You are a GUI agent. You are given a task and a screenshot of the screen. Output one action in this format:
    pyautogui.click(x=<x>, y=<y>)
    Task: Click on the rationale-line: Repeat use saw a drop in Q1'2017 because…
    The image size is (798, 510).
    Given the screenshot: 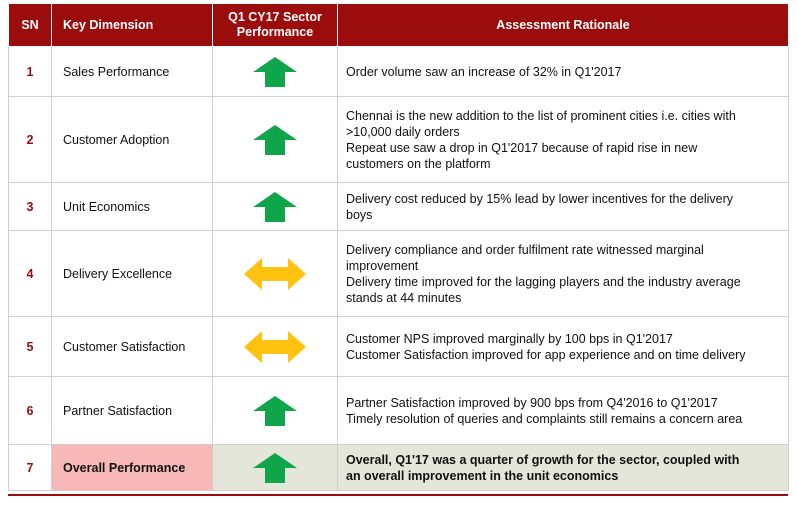 What is the action you would take?
    pyautogui.click(x=522, y=147)
    